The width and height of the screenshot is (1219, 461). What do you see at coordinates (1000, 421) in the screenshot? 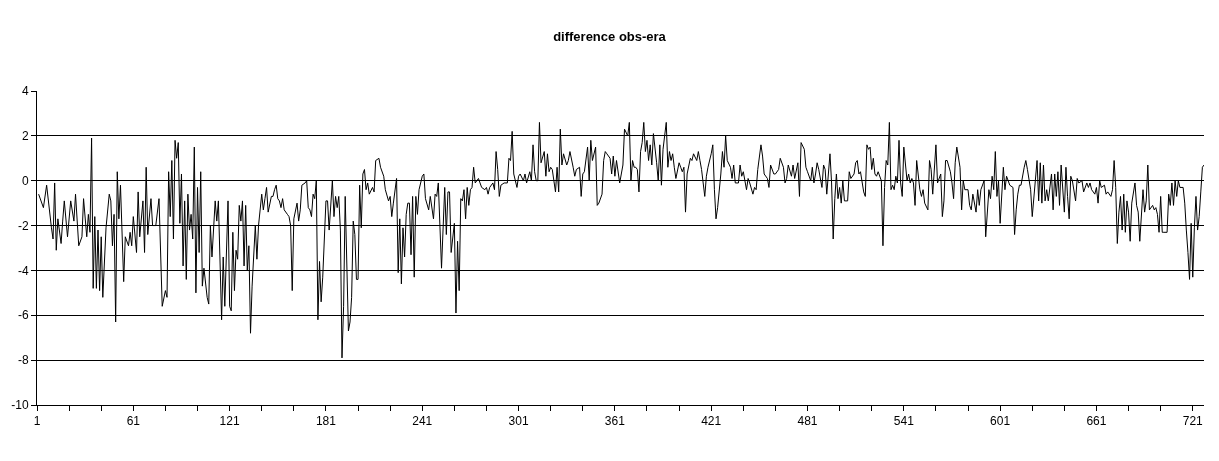
I see `x-tick-label: 601` at bounding box center [1000, 421].